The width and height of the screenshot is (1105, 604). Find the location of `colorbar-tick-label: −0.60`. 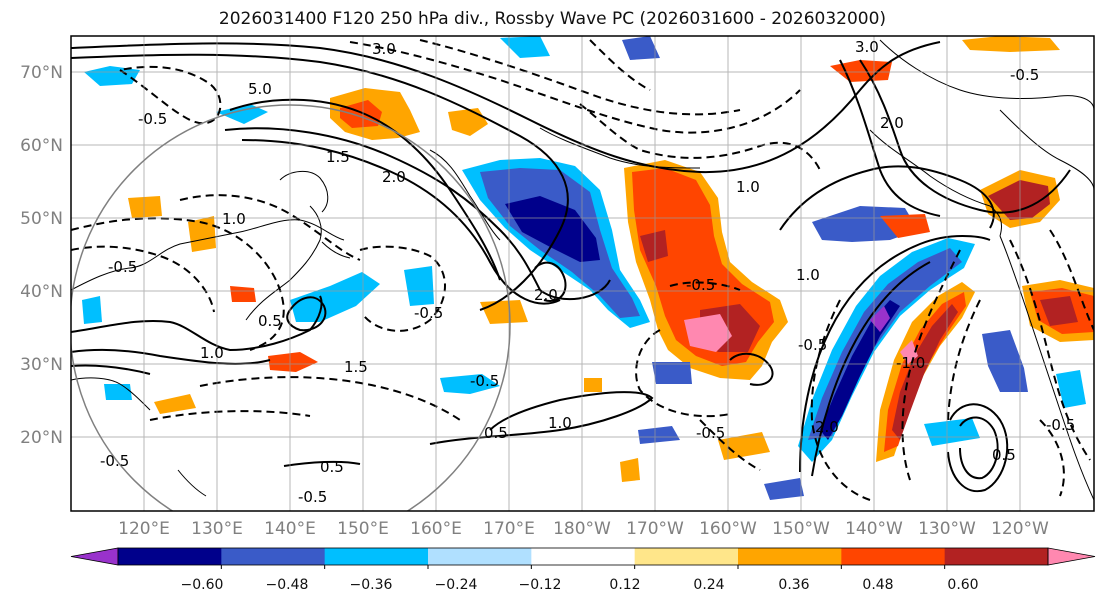

colorbar-tick-label: −0.60 is located at coordinates (202, 585).